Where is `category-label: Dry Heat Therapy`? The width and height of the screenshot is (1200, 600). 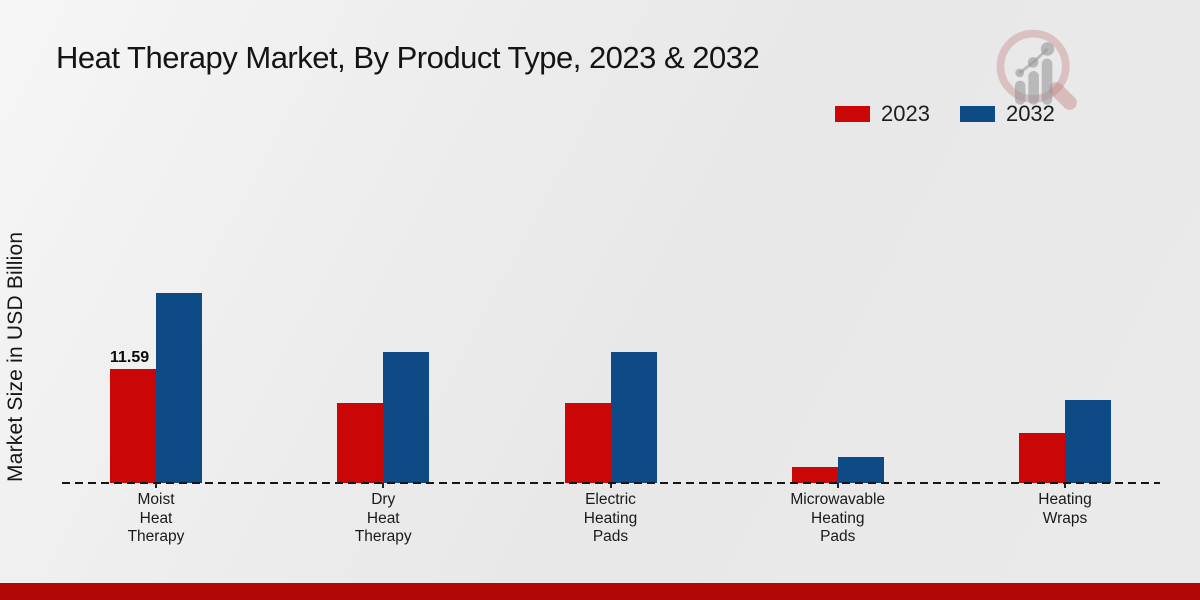 category-label: Dry Heat Therapy is located at coordinates (383, 518).